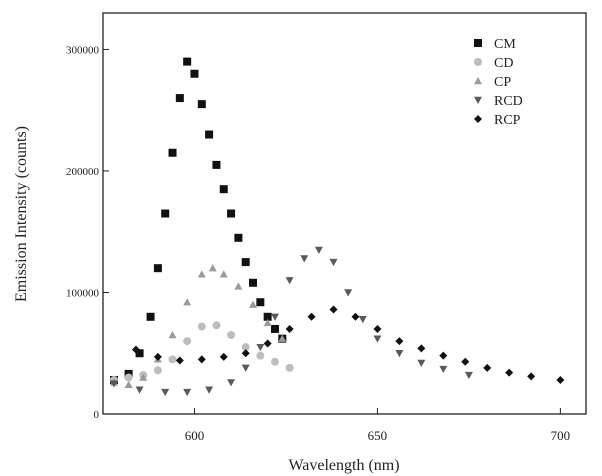 This screenshot has height=476, width=602. I want to click on y-tick-label: 100000, so click(83, 293).